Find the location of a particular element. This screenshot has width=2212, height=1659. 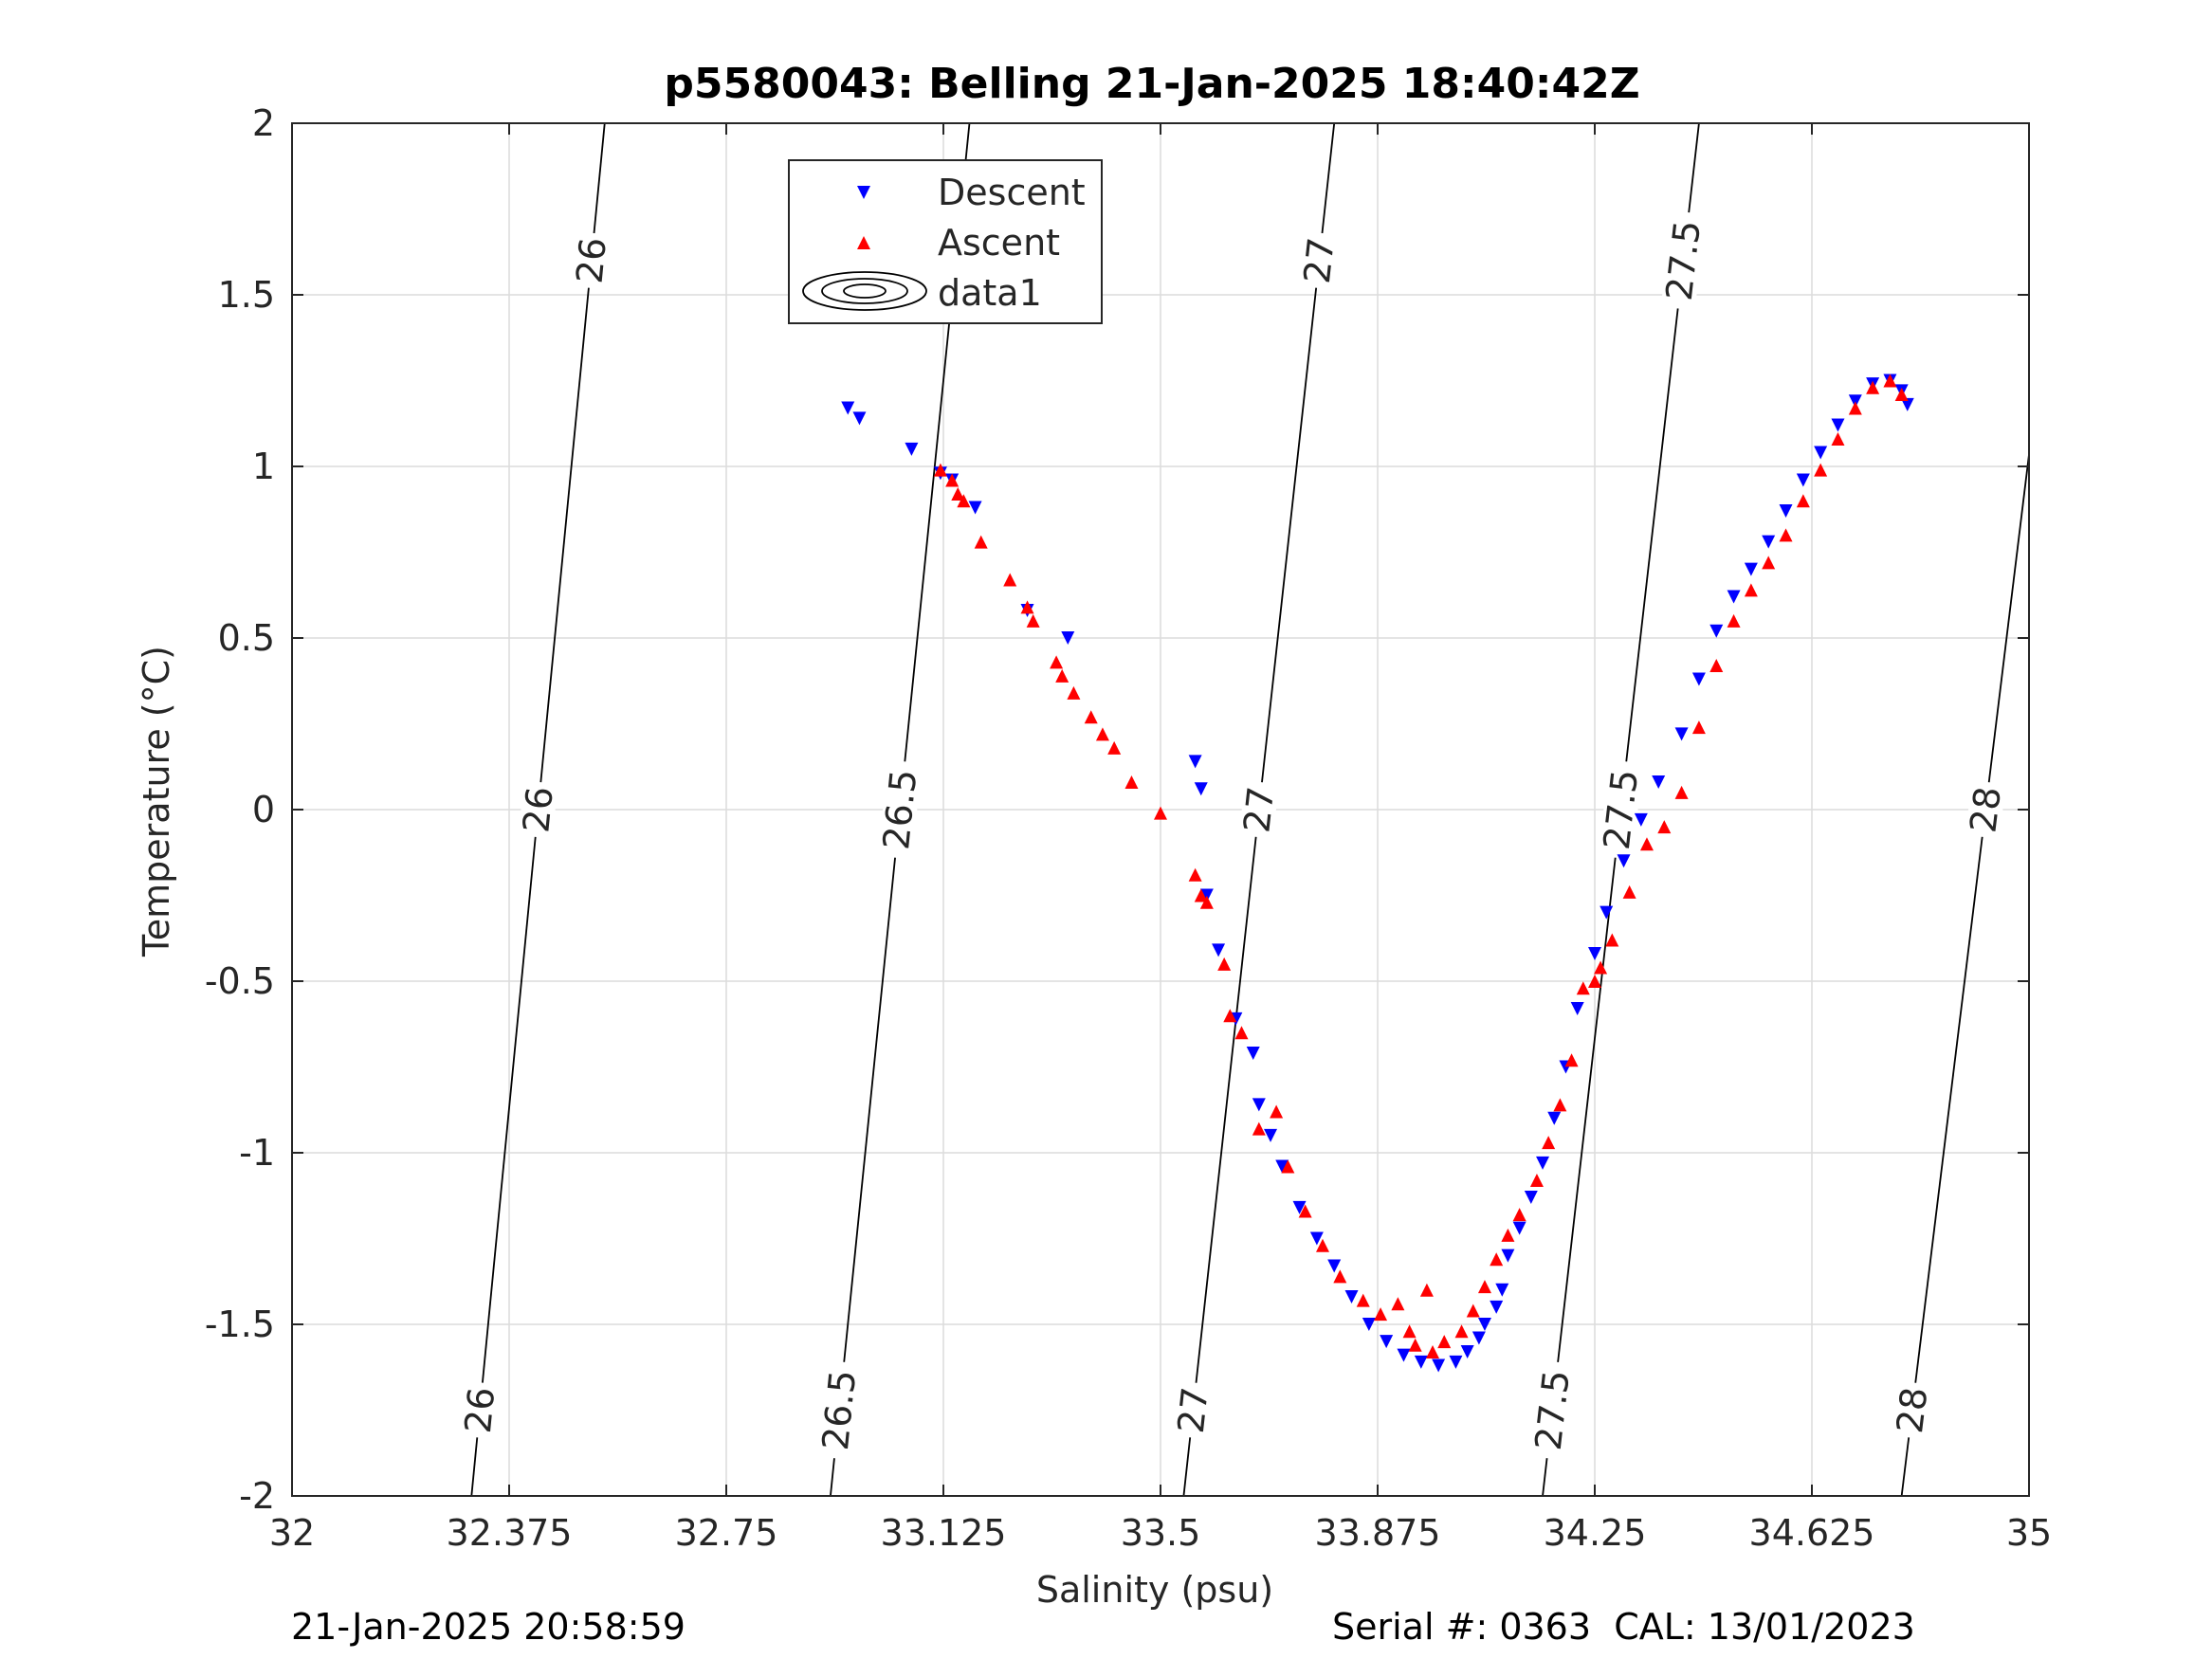

isopycnal-line is located at coordinates (1965, 975).